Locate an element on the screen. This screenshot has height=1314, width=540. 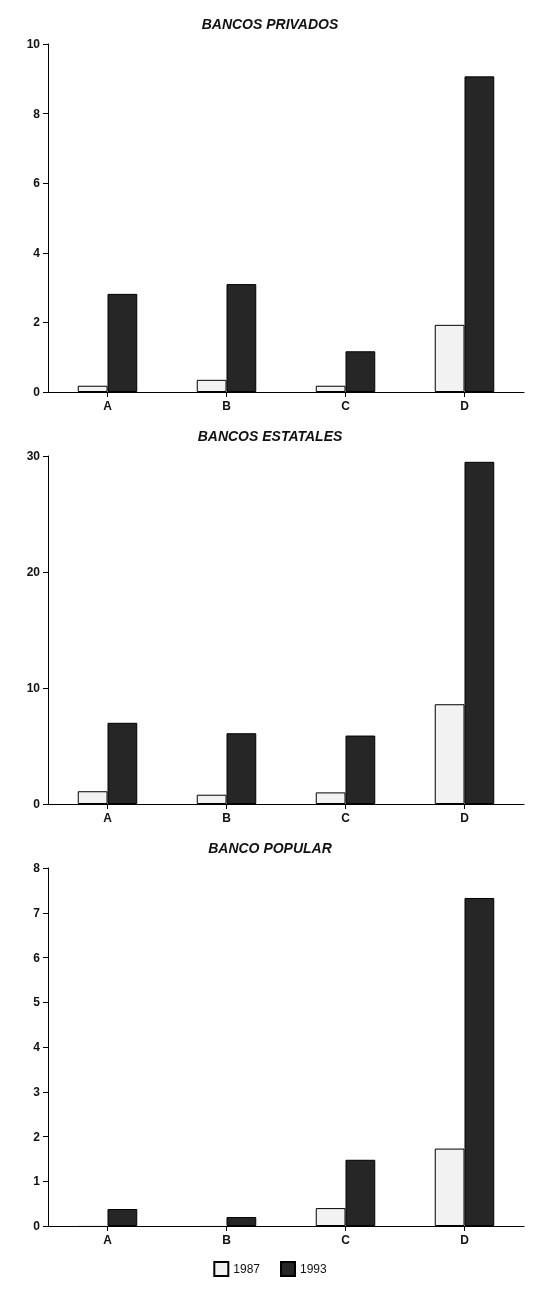
y-tick-label: 30 is located at coordinates (33, 456).